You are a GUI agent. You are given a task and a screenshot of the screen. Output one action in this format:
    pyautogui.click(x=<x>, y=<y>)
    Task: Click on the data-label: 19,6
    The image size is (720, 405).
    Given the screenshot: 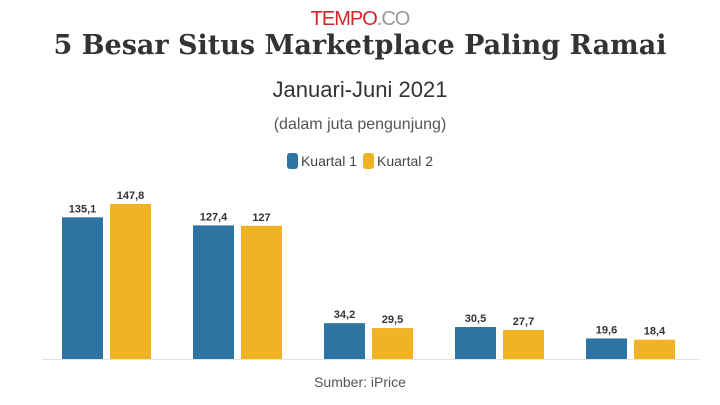 What is the action you would take?
    pyautogui.click(x=606, y=330)
    